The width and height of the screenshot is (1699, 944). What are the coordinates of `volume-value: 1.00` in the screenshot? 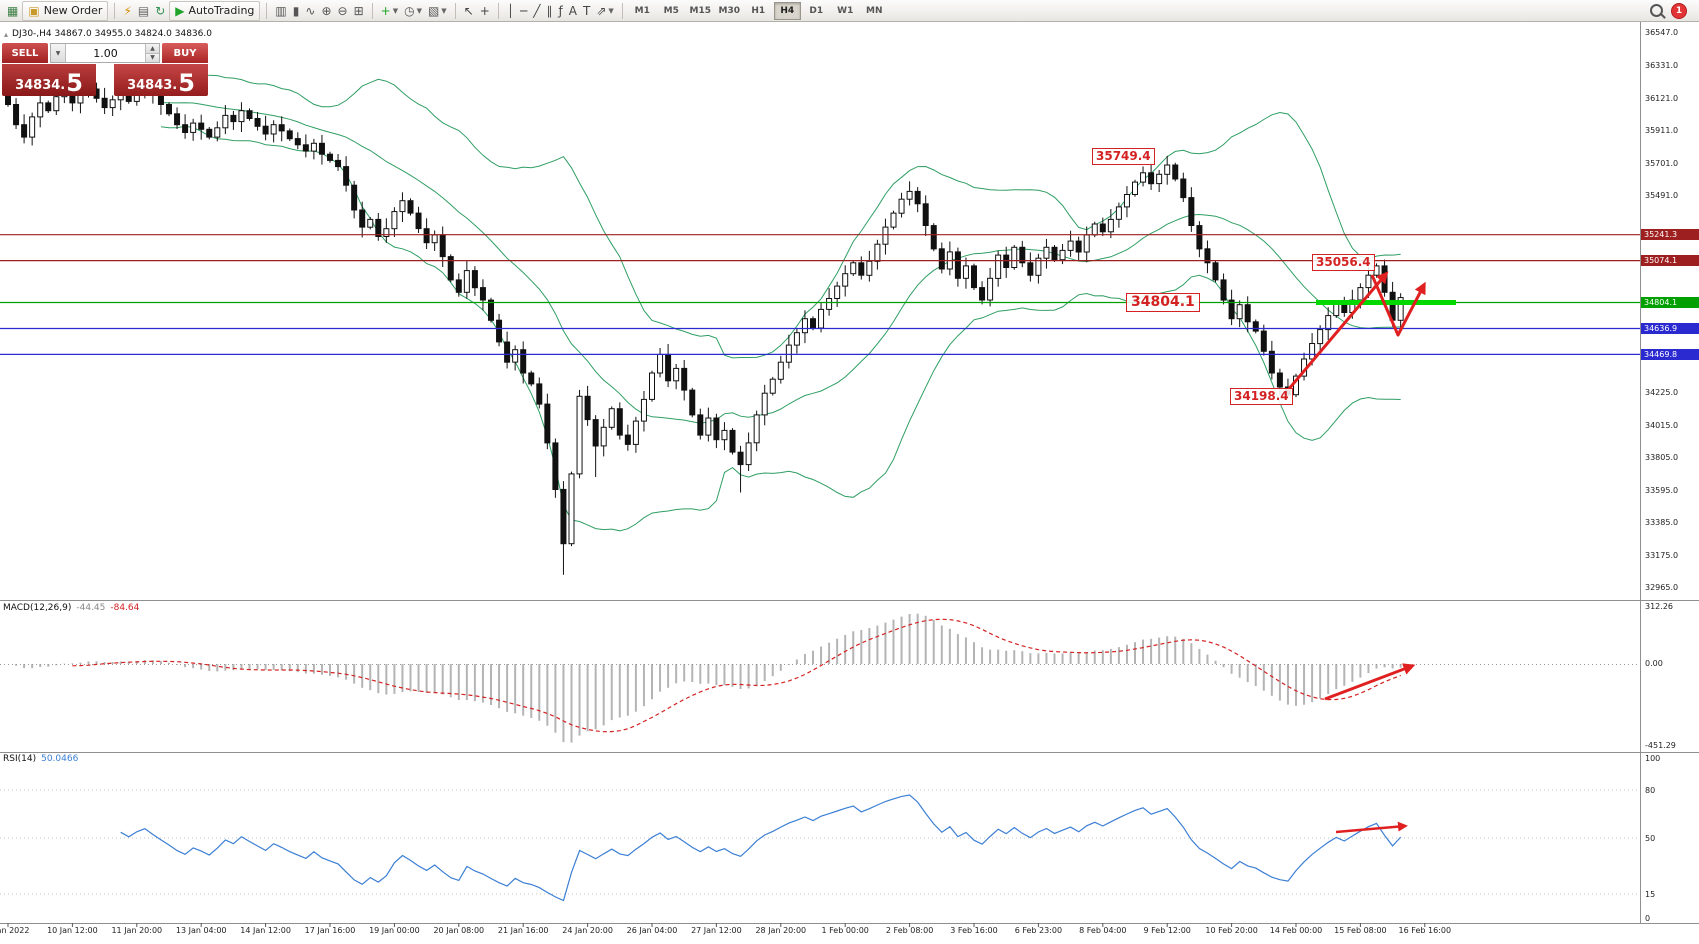 It's located at (105, 53).